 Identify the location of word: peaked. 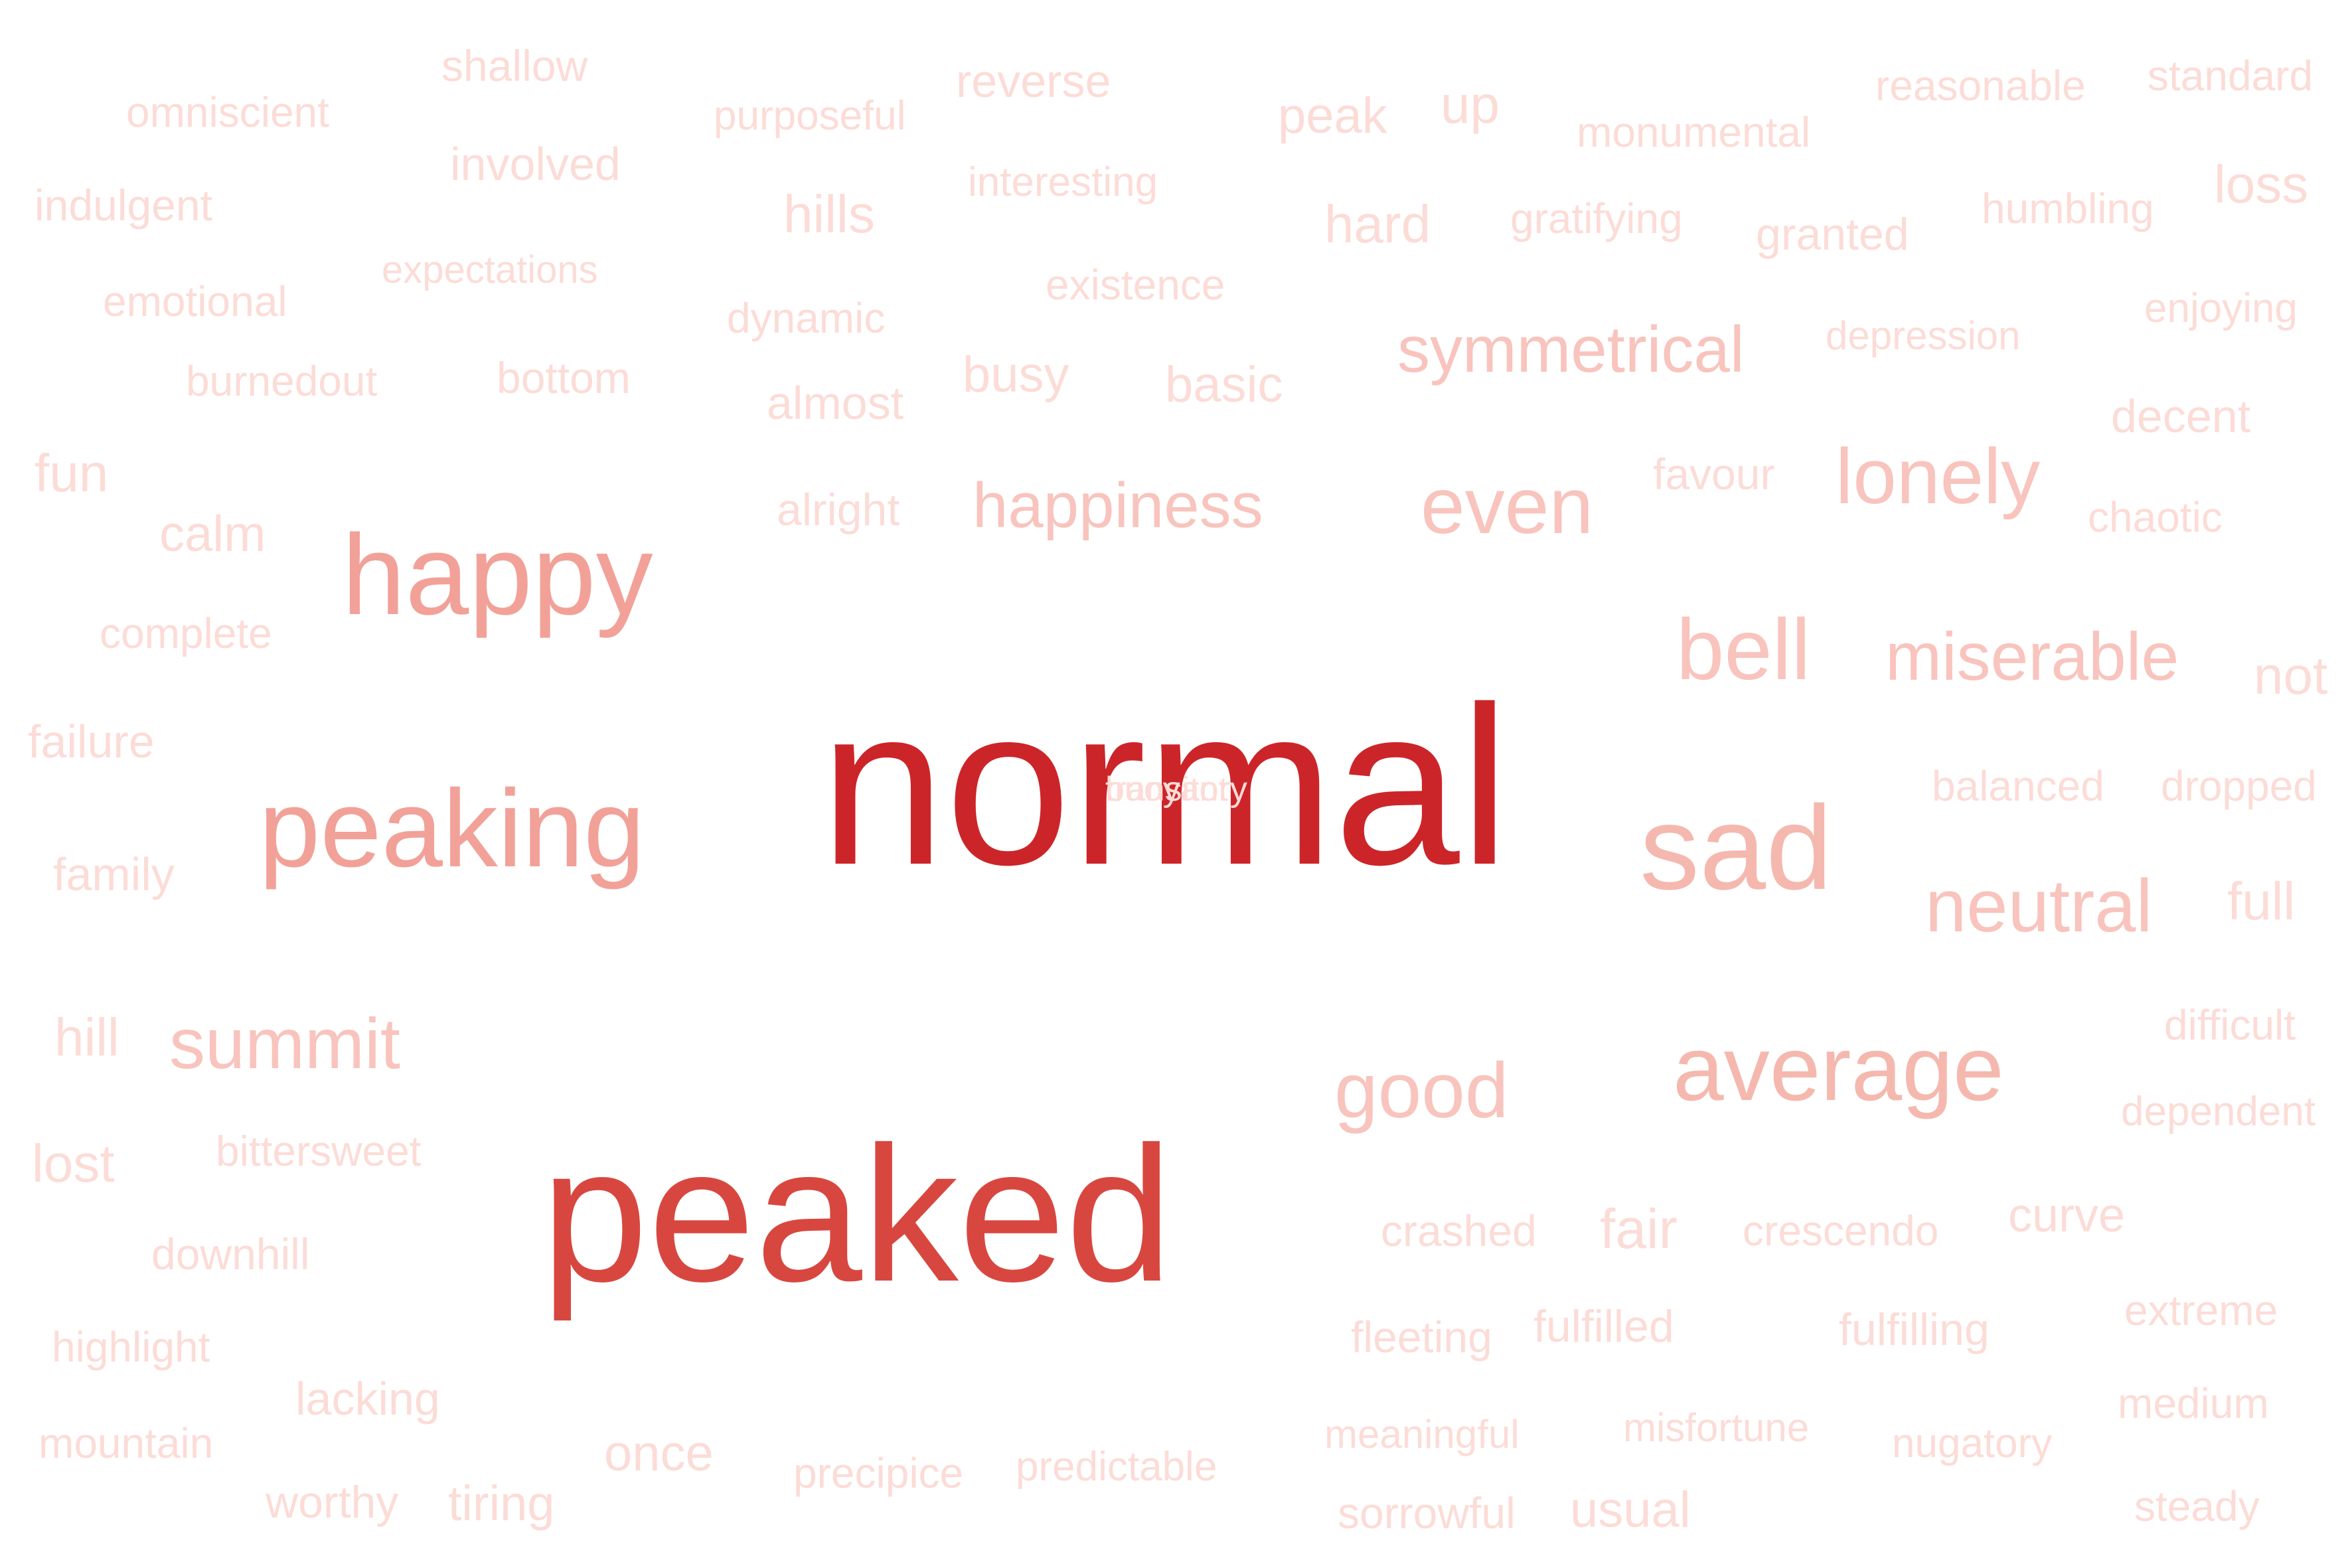
(857, 1214).